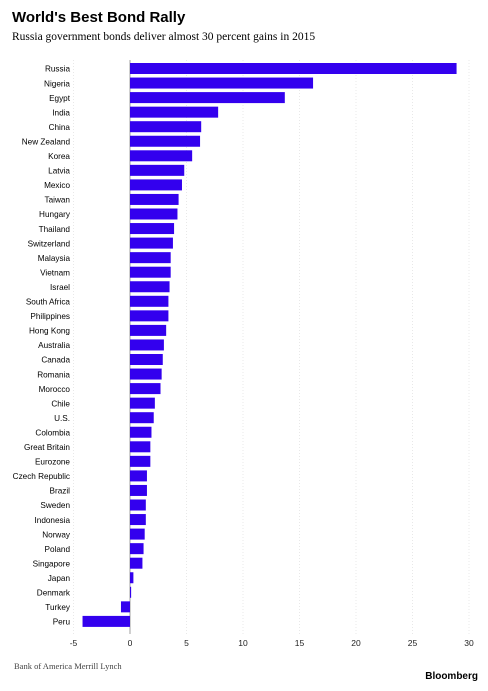 Image resolution: width=488 pixels, height=691 pixels. Describe the element at coordinates (55, 229) in the screenshot. I see `category-label-thailand: Thailand` at that location.